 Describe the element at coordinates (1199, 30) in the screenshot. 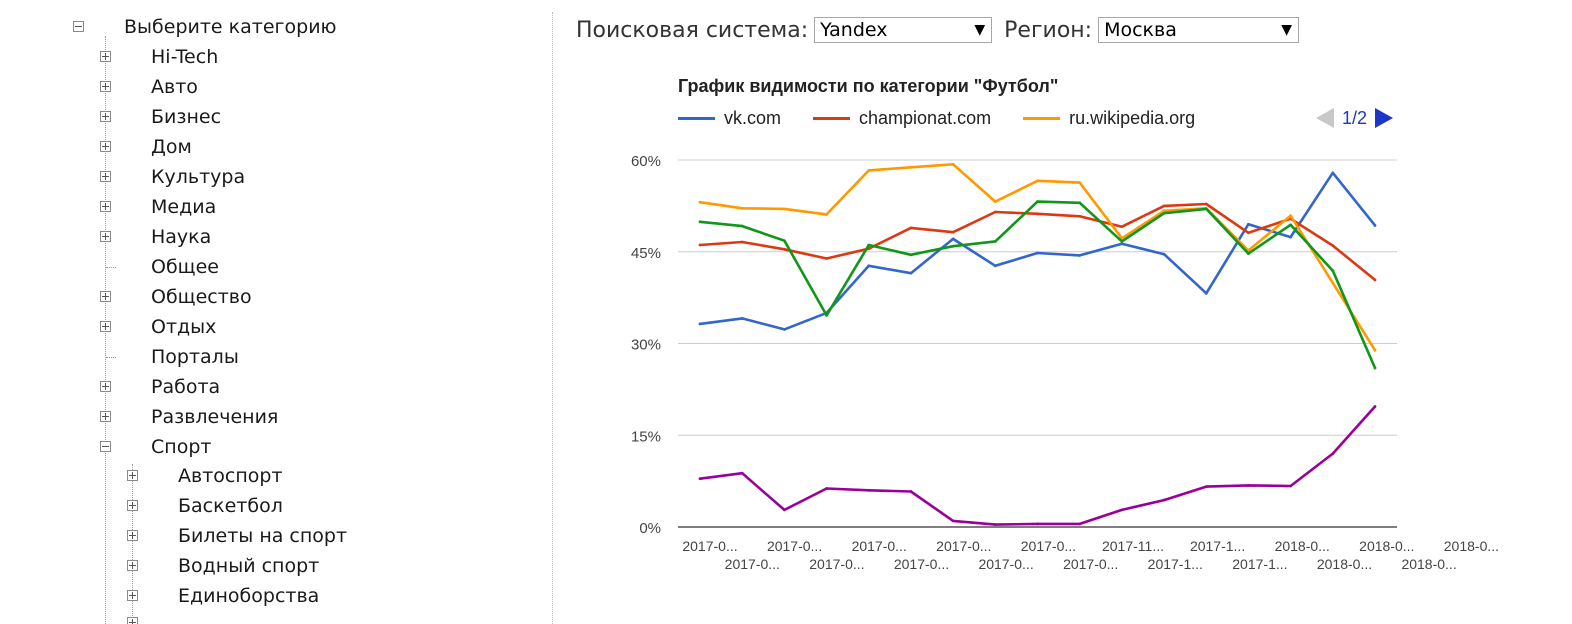

I see `region-select: Москва ▼` at that location.